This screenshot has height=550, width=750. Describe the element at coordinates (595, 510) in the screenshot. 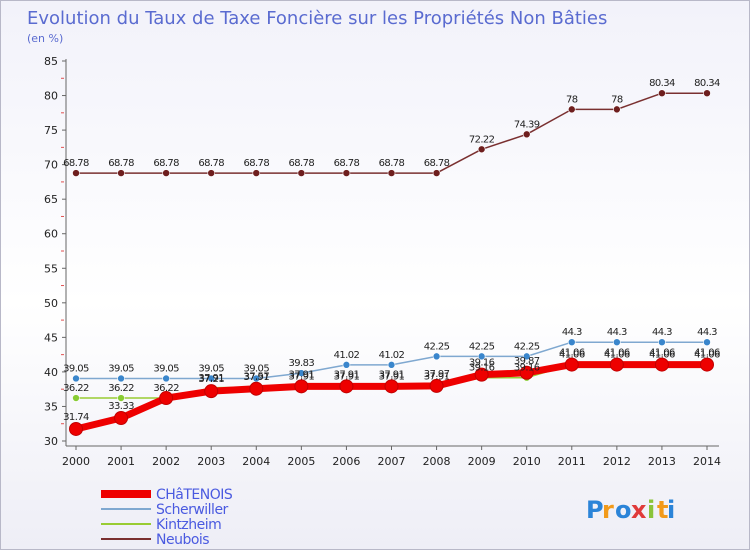

I see `logo-letter: P` at that location.